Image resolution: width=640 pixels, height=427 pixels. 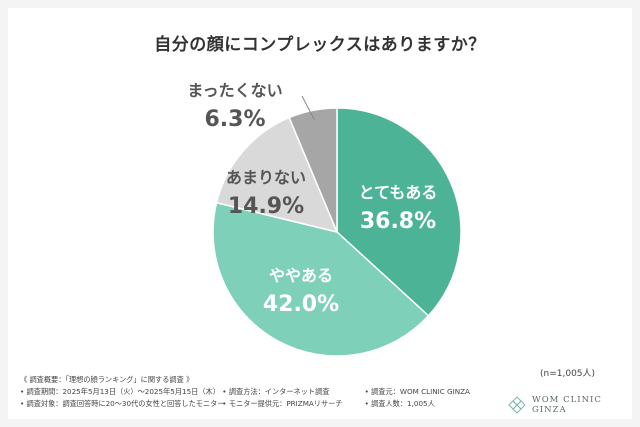 What do you see at coordinates (308, 108) in the screenshot?
I see `callout-line` at bounding box center [308, 108].